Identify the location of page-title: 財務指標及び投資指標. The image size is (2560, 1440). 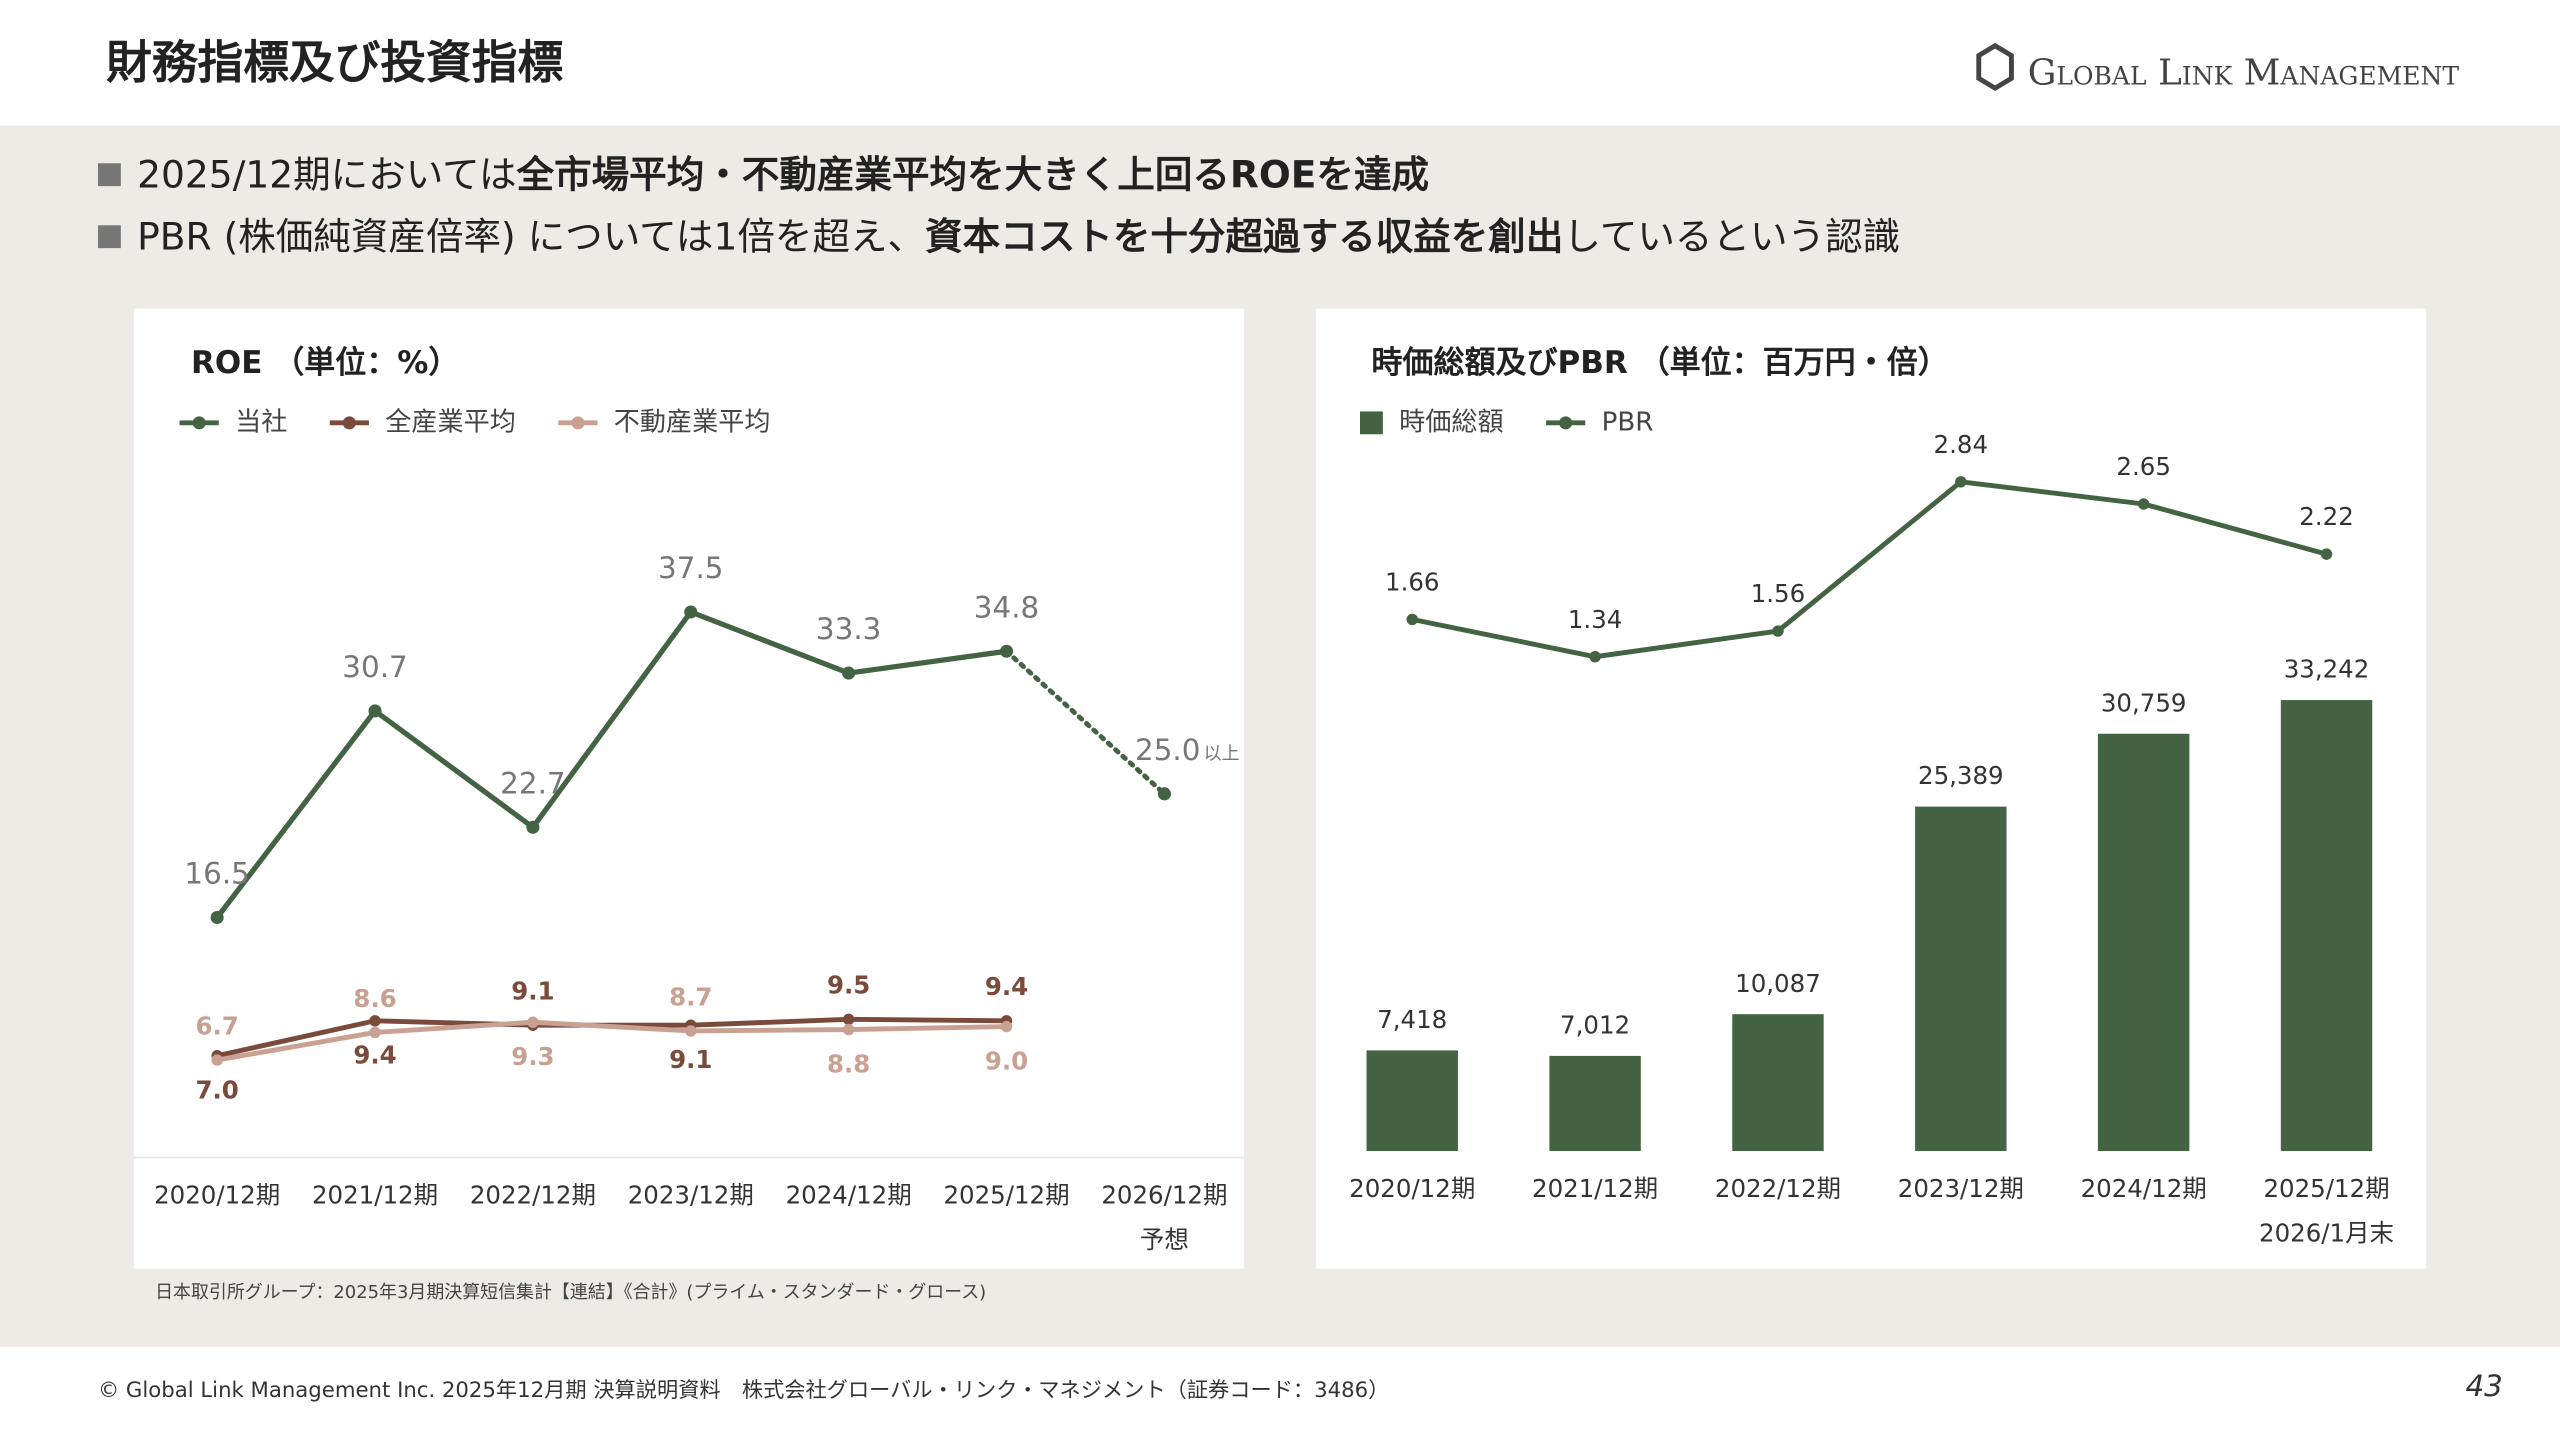
(334, 62).